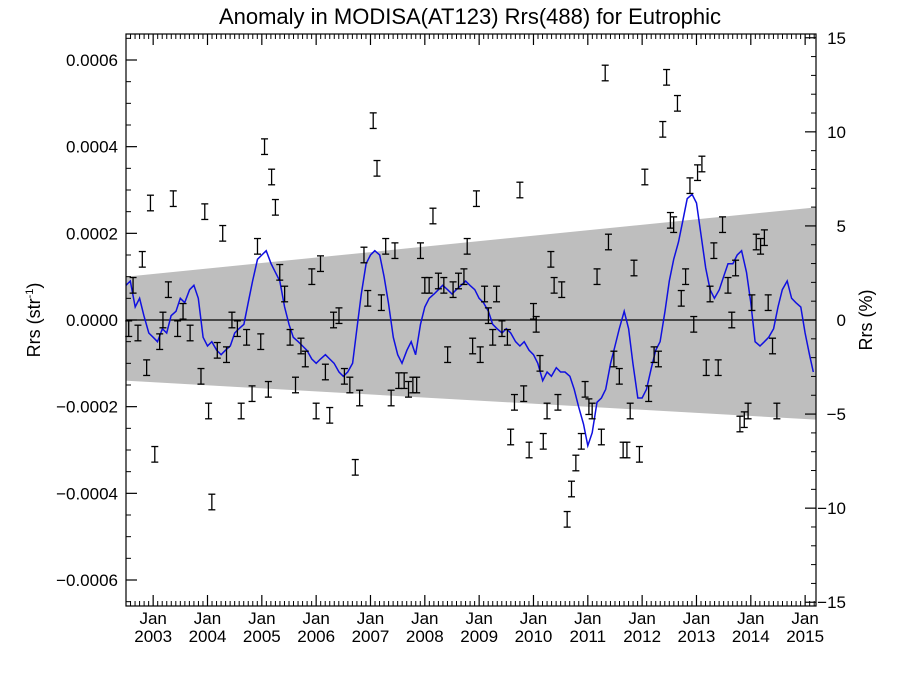  I want to click on x-tick-year-label: 2012, so click(642, 636).